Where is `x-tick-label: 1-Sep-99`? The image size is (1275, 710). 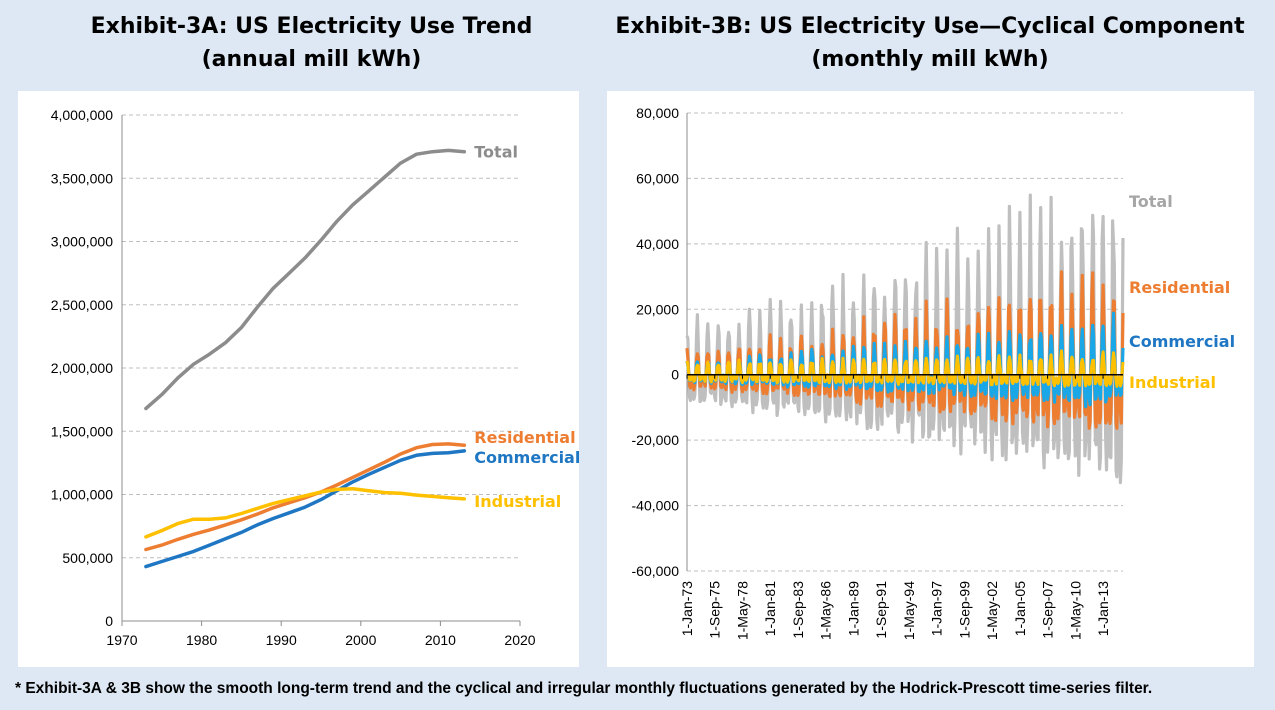 x-tick-label: 1-Sep-99 is located at coordinates (964, 610).